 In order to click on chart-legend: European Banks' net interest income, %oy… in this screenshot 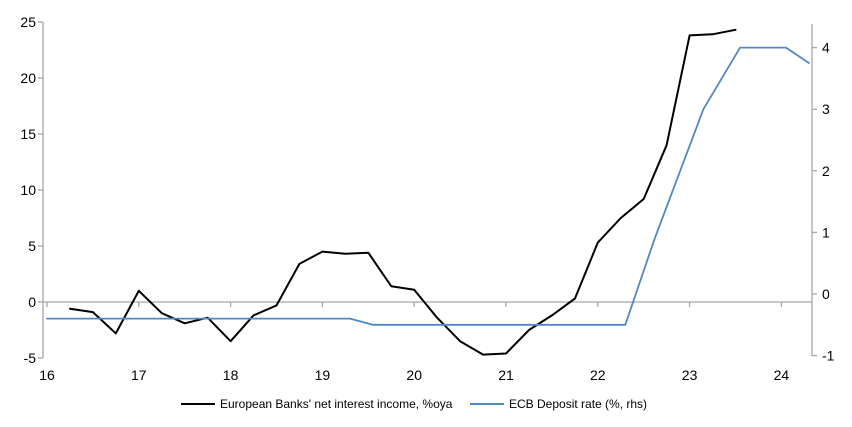, I will do `click(426, 405)`.